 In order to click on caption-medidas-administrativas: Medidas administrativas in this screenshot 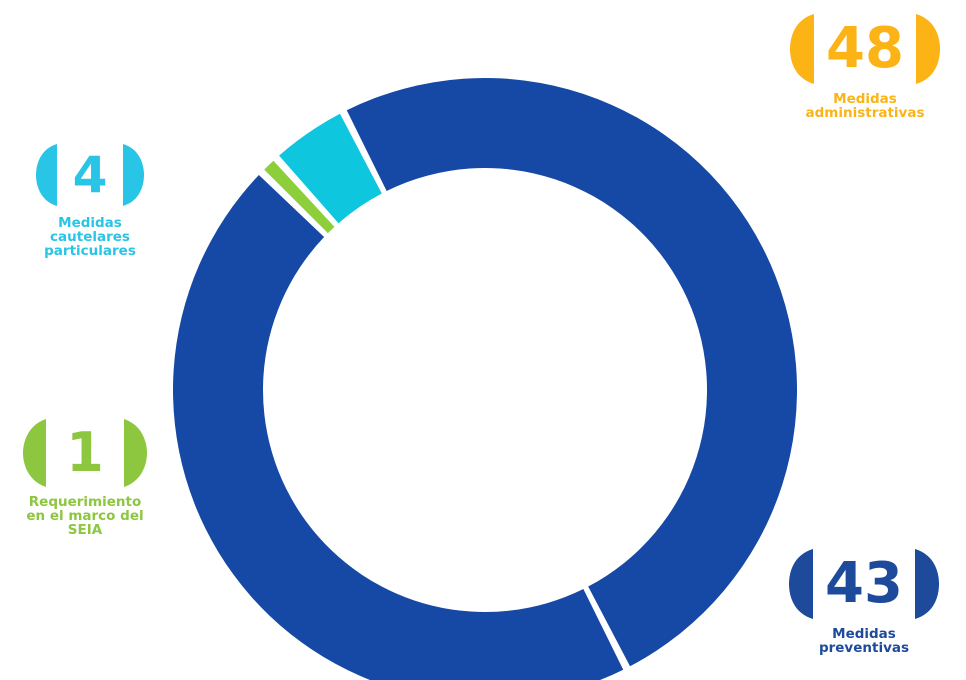, I will do `click(865, 106)`.